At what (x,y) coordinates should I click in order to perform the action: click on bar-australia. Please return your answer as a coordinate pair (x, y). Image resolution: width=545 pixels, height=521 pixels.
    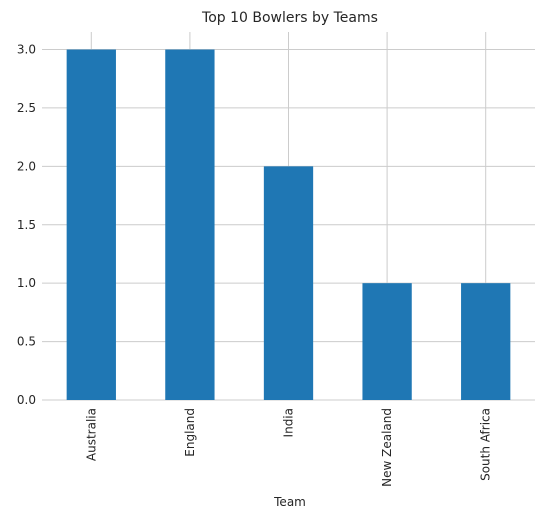
    Looking at the image, I should click on (91, 225).